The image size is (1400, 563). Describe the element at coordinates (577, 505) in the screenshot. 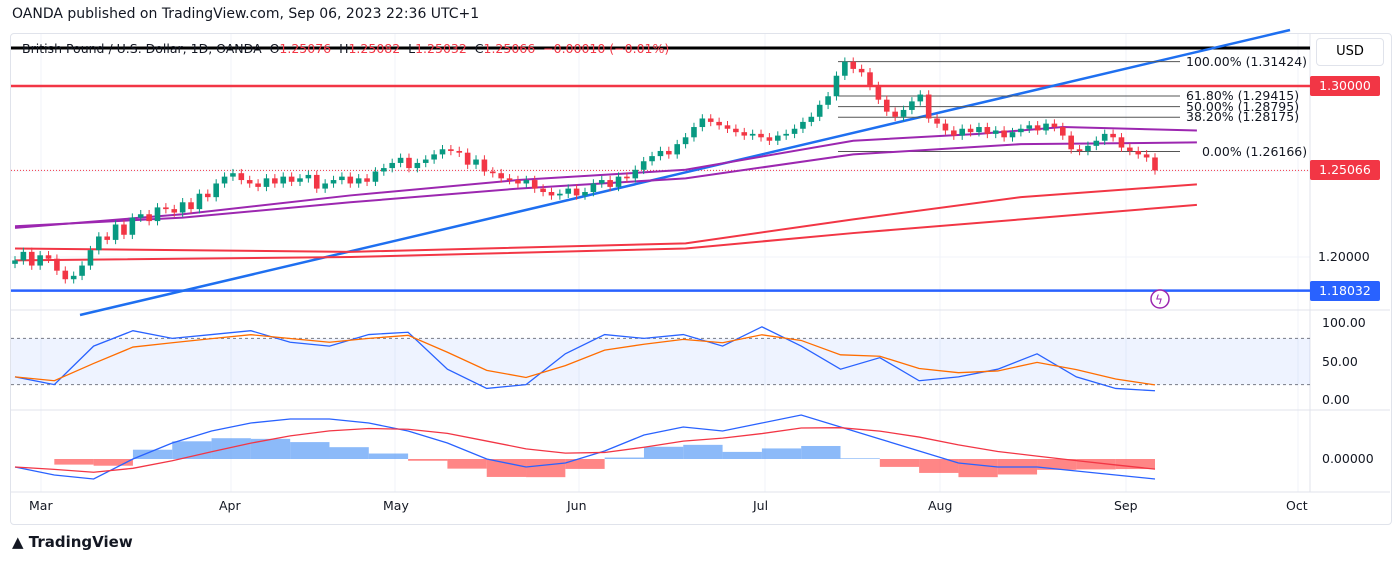

I see `date-tick: Jun` at that location.